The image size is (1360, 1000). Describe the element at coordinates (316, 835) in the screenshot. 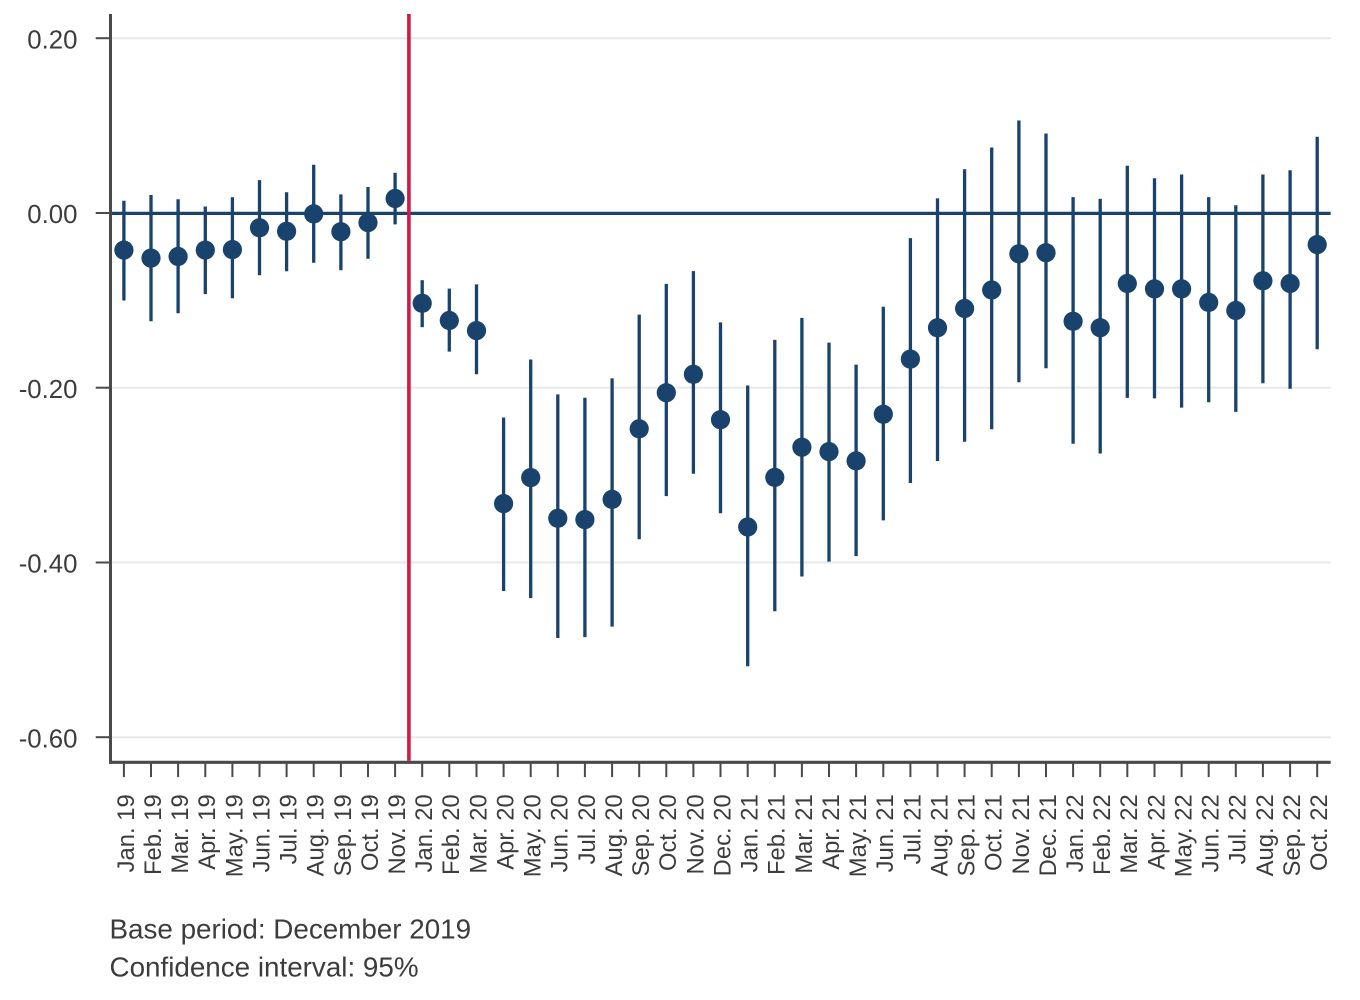

I see `svg-text: Aug. 19` at that location.